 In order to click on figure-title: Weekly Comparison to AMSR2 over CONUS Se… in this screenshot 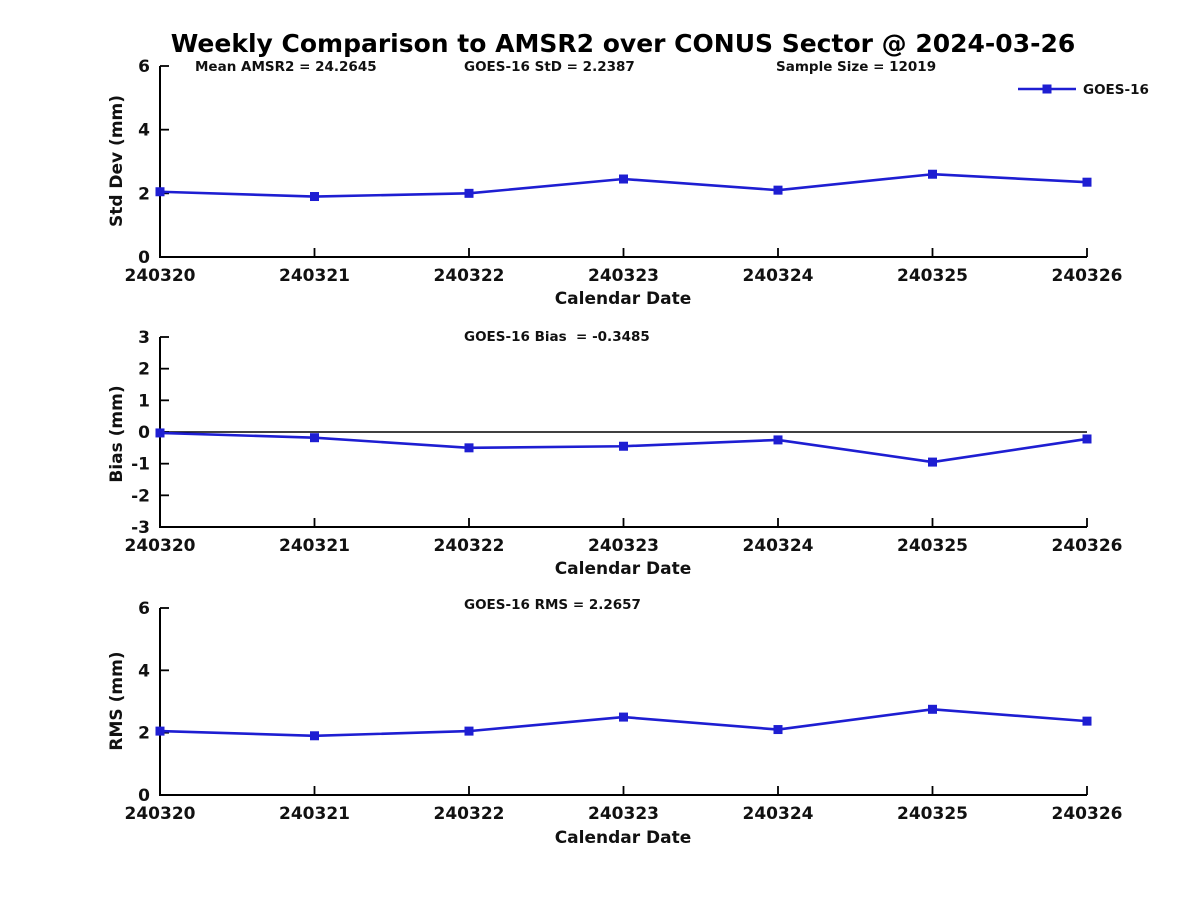, I will do `click(623, 43)`.